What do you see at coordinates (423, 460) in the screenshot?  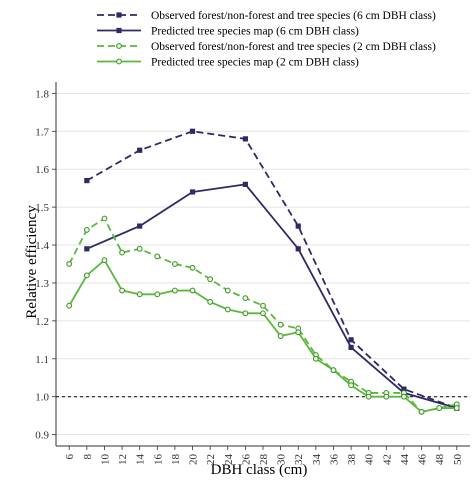 I see `x-tick-label: 46` at bounding box center [423, 460].